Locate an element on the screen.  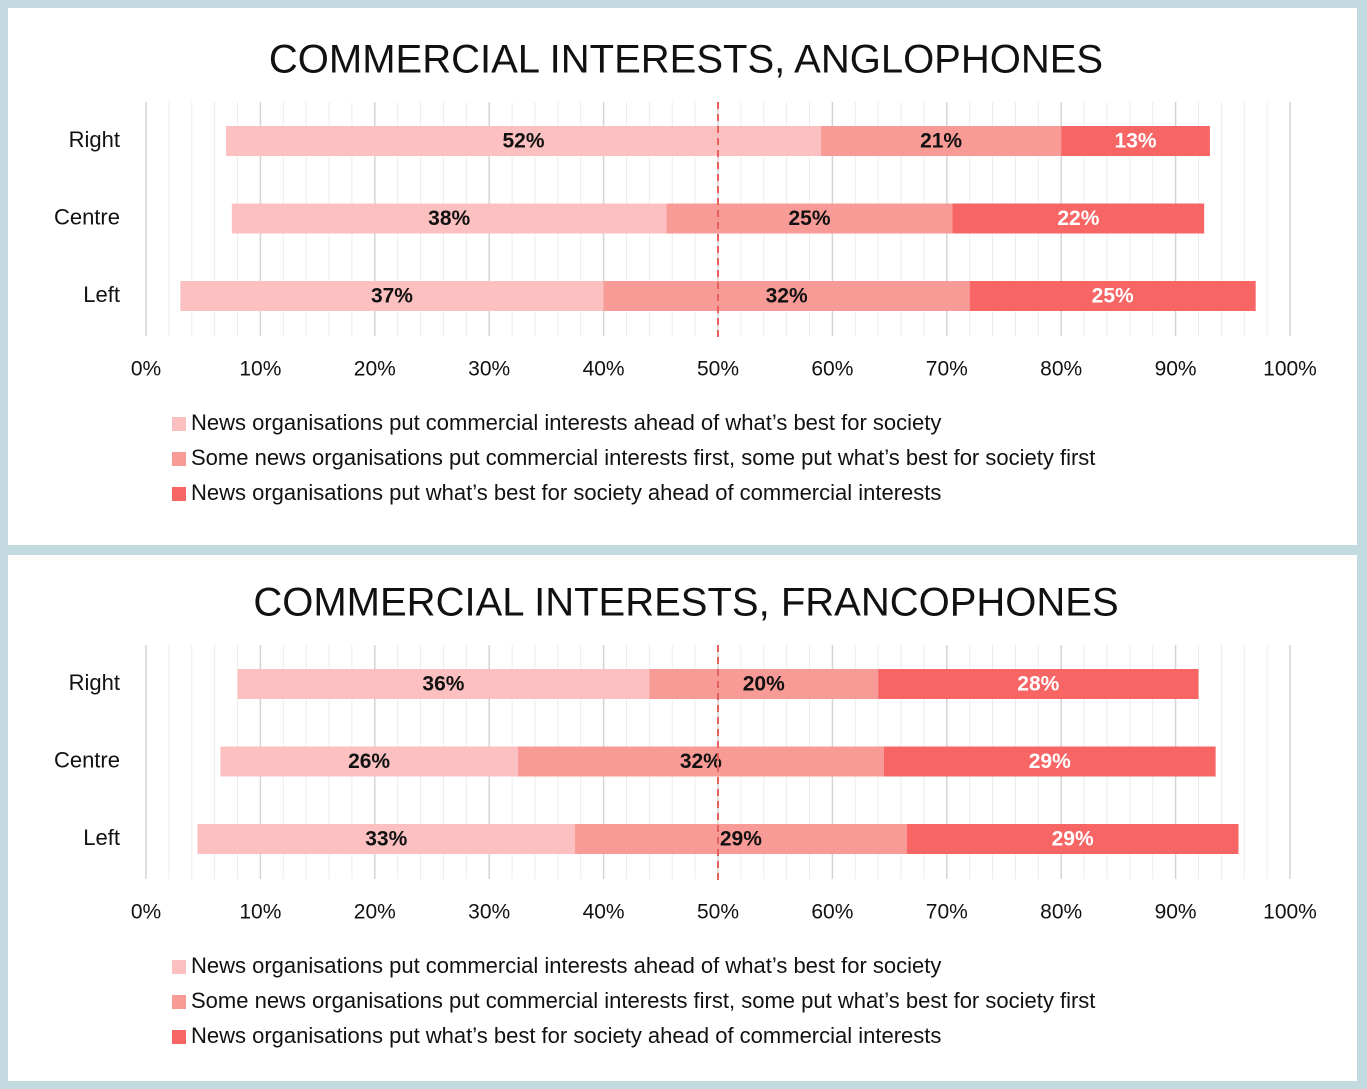
data-label: 37% is located at coordinates (392, 296).